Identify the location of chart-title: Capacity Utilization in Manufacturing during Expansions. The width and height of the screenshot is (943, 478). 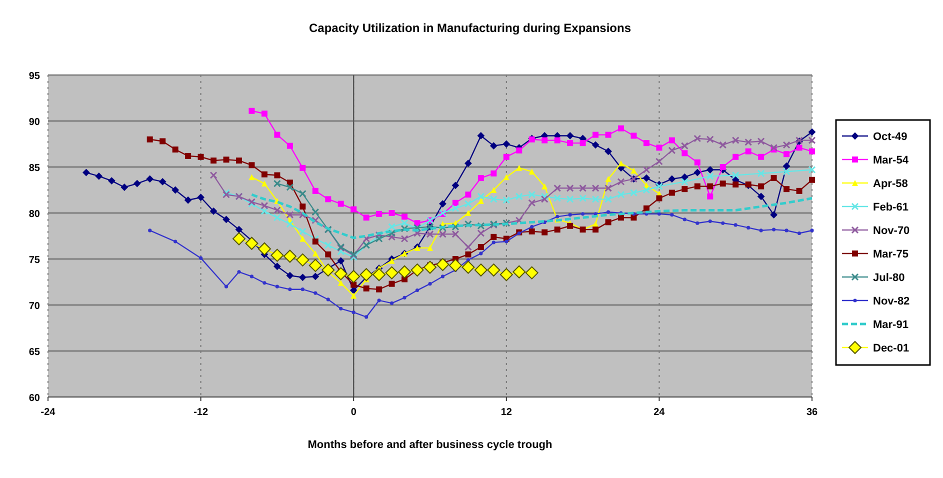
(470, 28).